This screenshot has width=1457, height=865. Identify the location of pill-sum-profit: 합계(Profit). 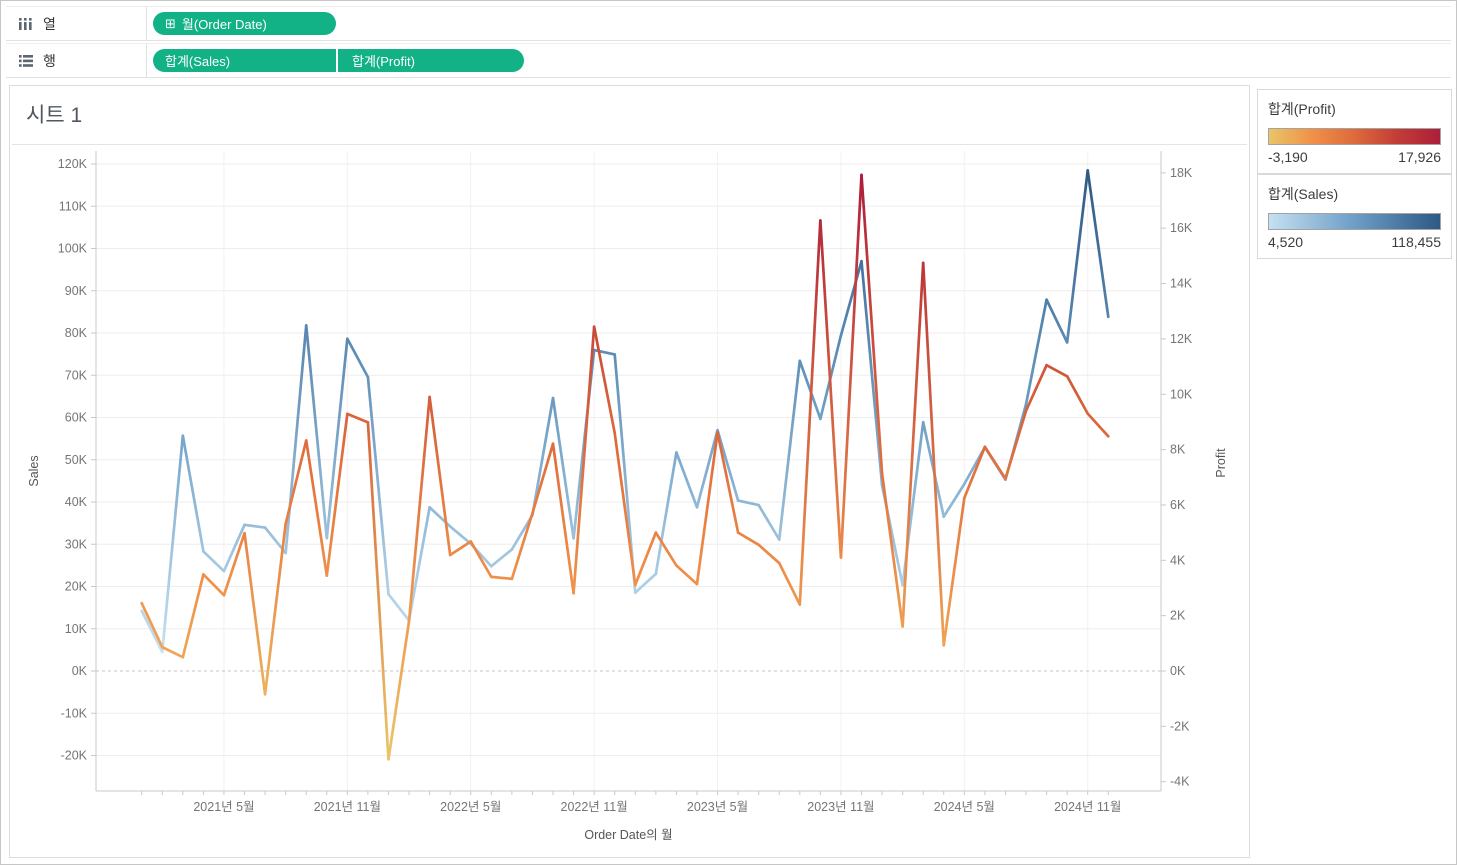
(431, 60).